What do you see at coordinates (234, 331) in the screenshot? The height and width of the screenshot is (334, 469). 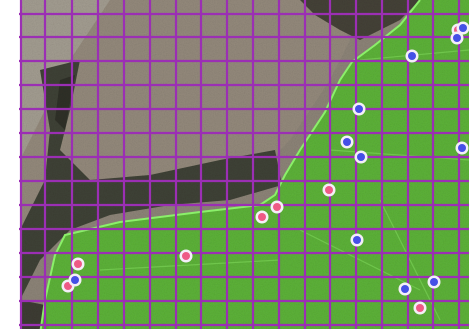 I see `bottom-margin` at bounding box center [234, 331].